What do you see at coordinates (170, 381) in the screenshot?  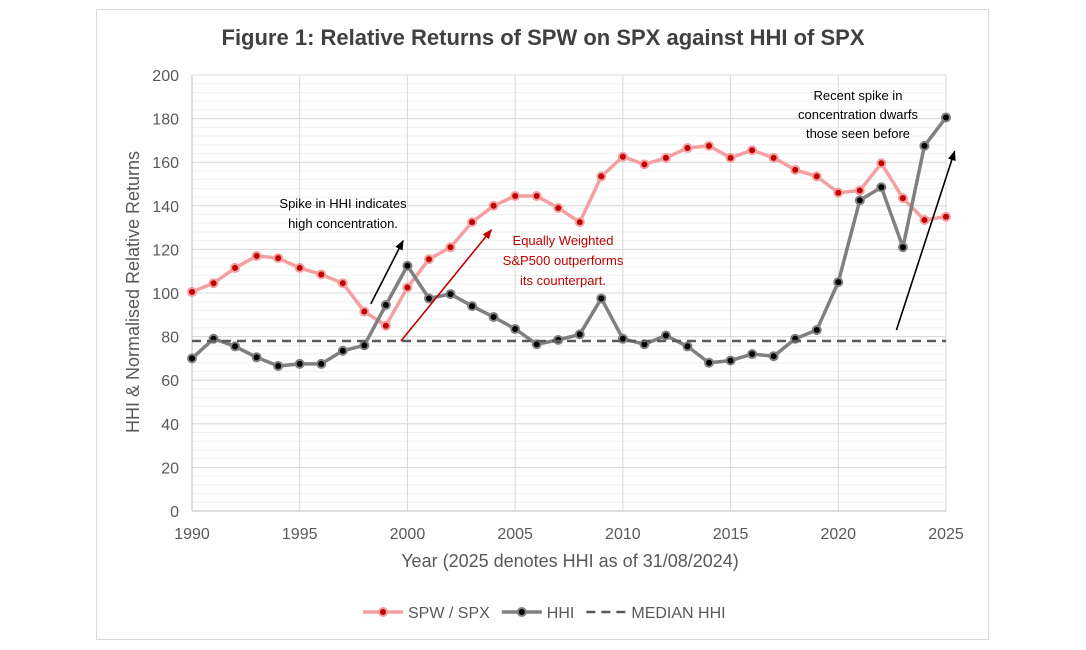 I see `y-tick-label: 60` at bounding box center [170, 381].